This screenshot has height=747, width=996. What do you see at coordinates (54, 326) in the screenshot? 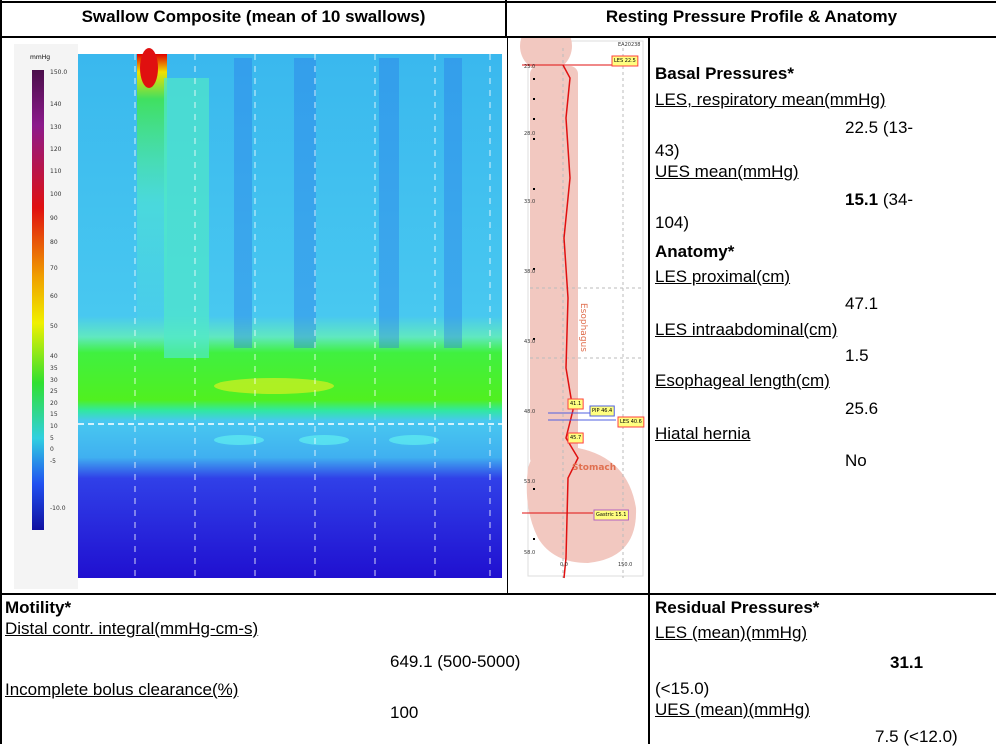
I see `colorbar-label: 50` at bounding box center [54, 326].